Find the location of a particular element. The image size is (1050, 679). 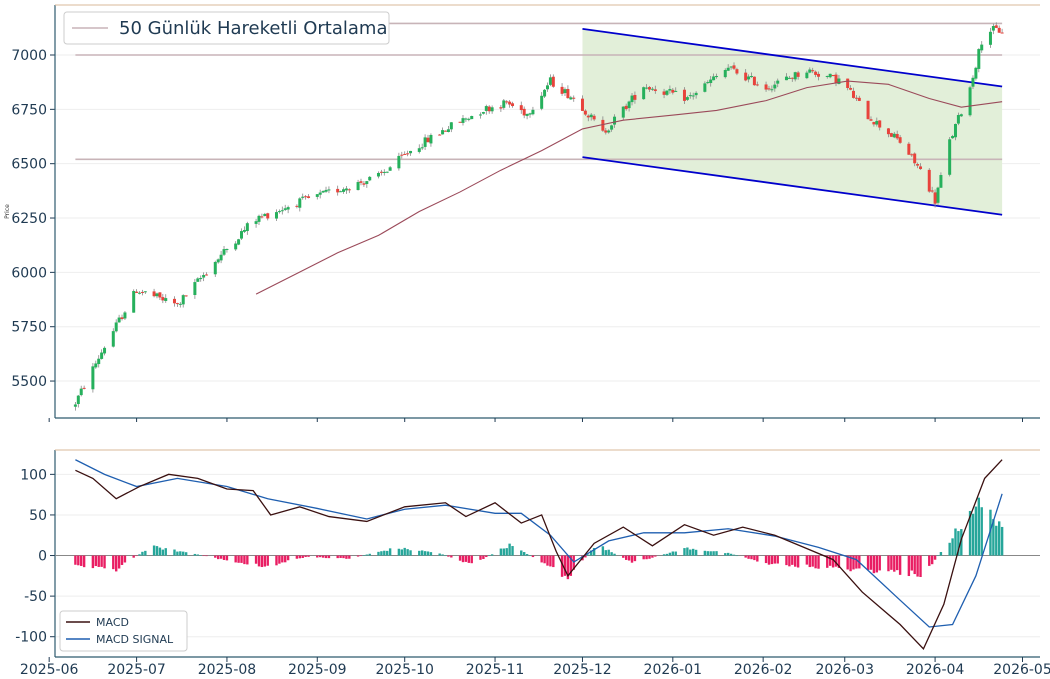

macd-legend-box is located at coordinates (123, 631).